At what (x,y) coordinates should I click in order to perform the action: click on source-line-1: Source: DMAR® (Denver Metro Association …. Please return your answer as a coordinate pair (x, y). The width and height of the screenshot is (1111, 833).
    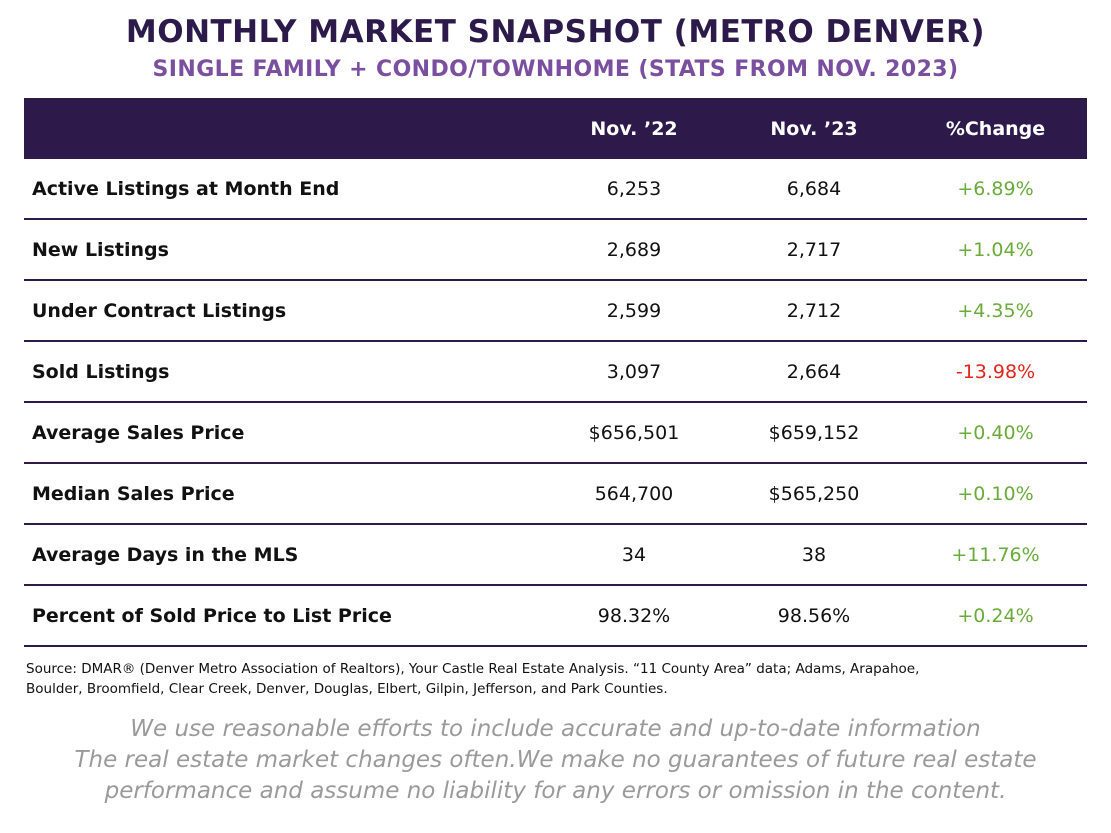
    Looking at the image, I should click on (473, 669).